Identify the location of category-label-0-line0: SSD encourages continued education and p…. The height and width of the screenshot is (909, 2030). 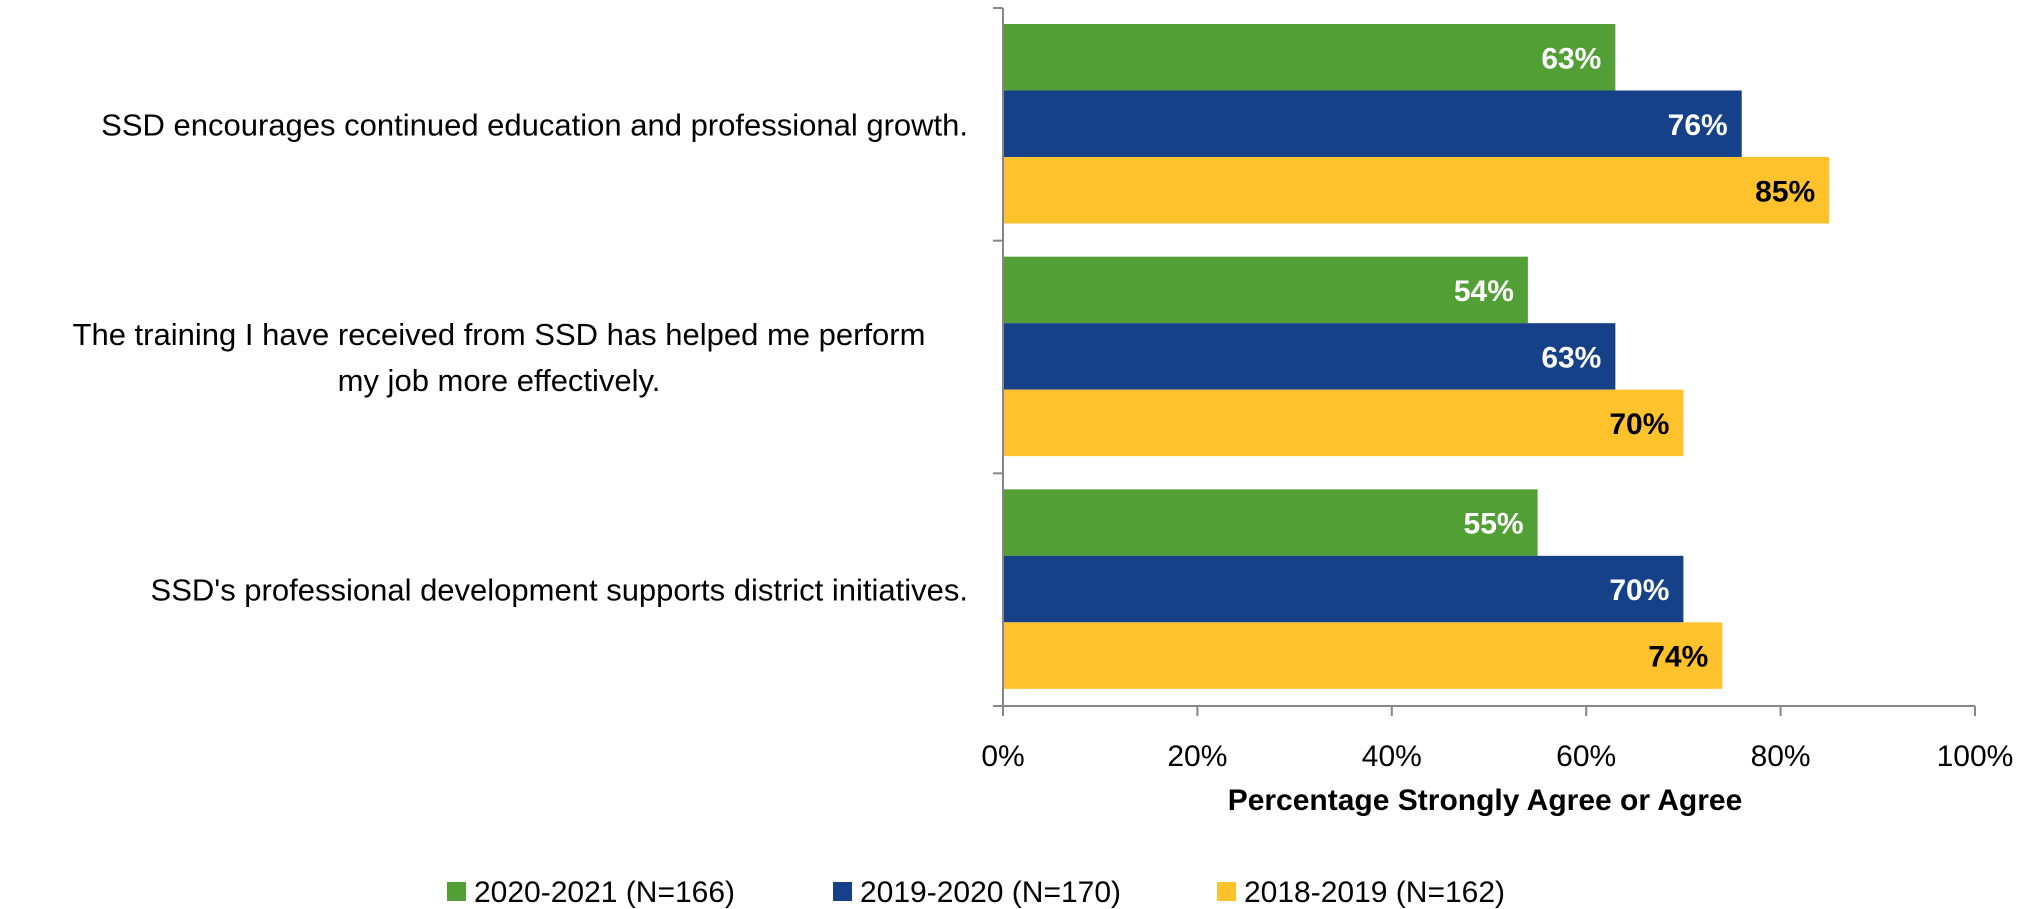
(534, 124).